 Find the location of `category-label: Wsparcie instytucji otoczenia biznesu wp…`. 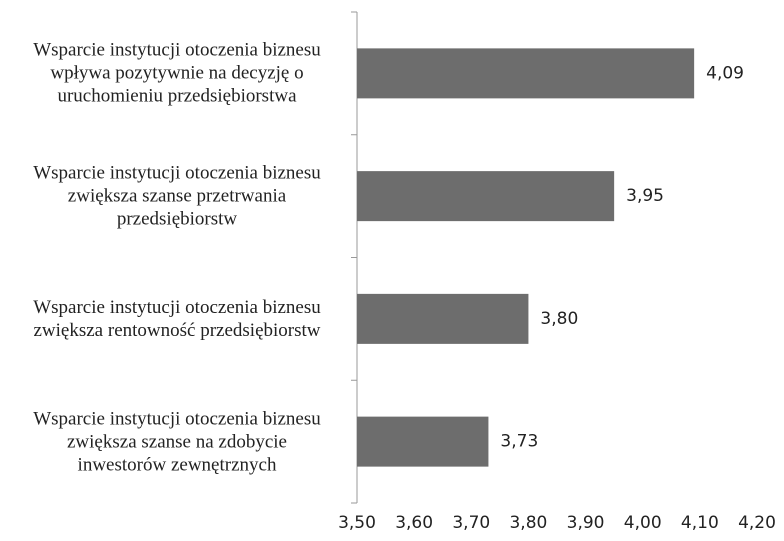

category-label: Wsparcie instytucji otoczenia biznesu wp… is located at coordinates (177, 73).